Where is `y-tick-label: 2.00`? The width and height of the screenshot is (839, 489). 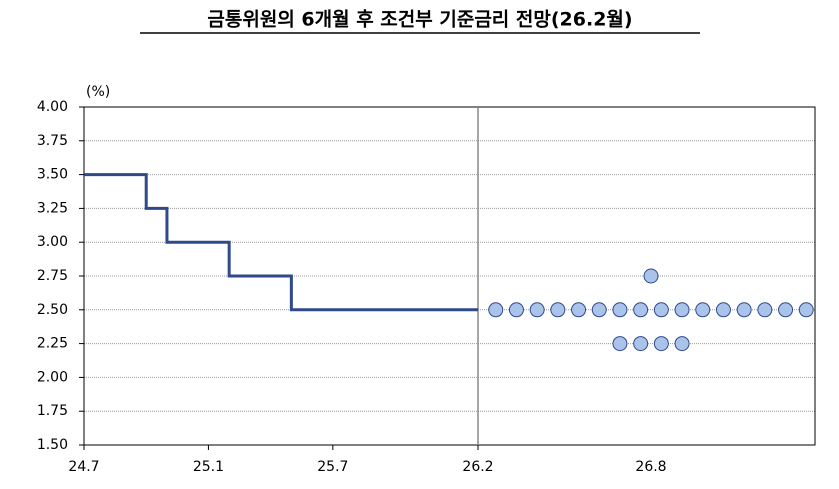
y-tick-label: 2.00 is located at coordinates (52, 377).